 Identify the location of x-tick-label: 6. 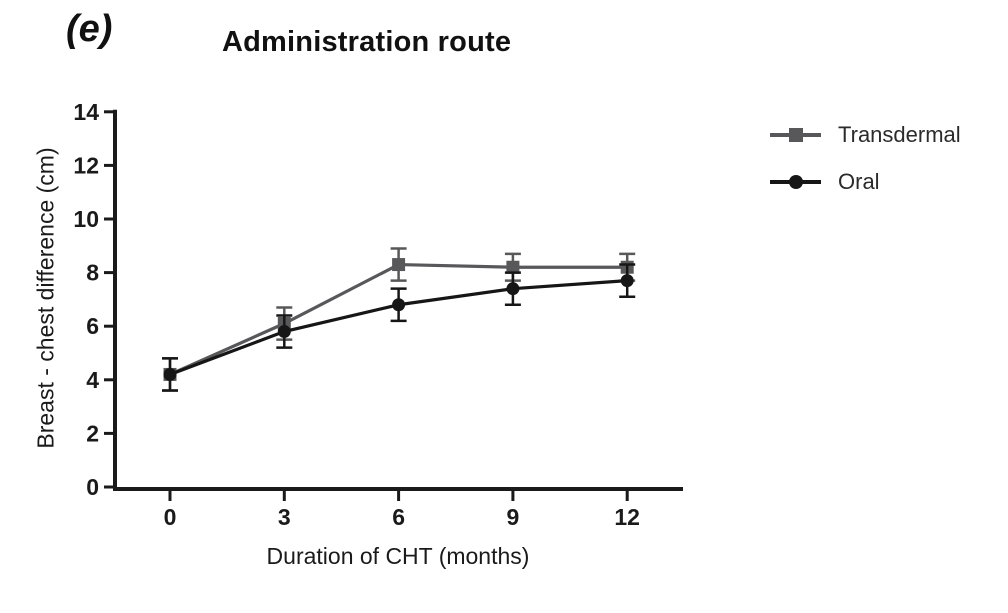
(398, 517).